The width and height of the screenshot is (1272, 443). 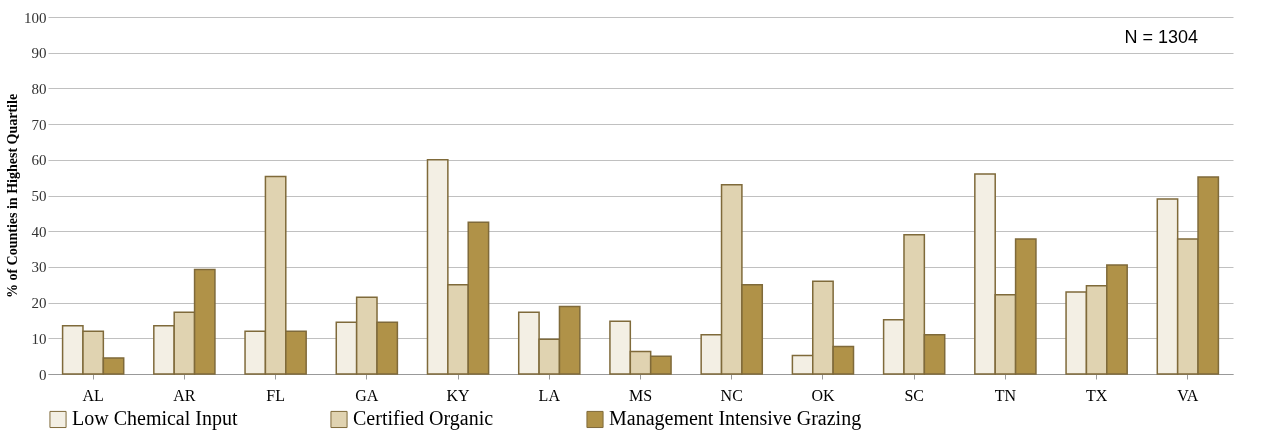 I want to click on y-tick-label: 0, so click(x=43, y=374).